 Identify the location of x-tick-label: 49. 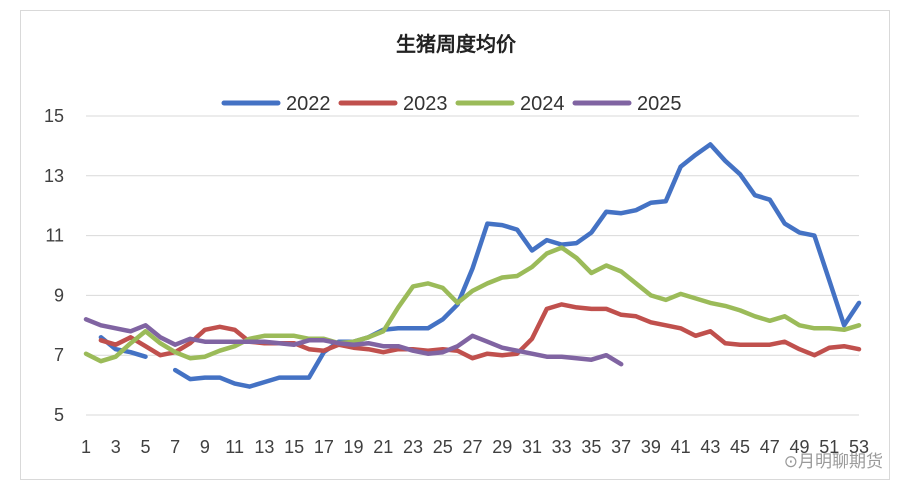
(800, 447).